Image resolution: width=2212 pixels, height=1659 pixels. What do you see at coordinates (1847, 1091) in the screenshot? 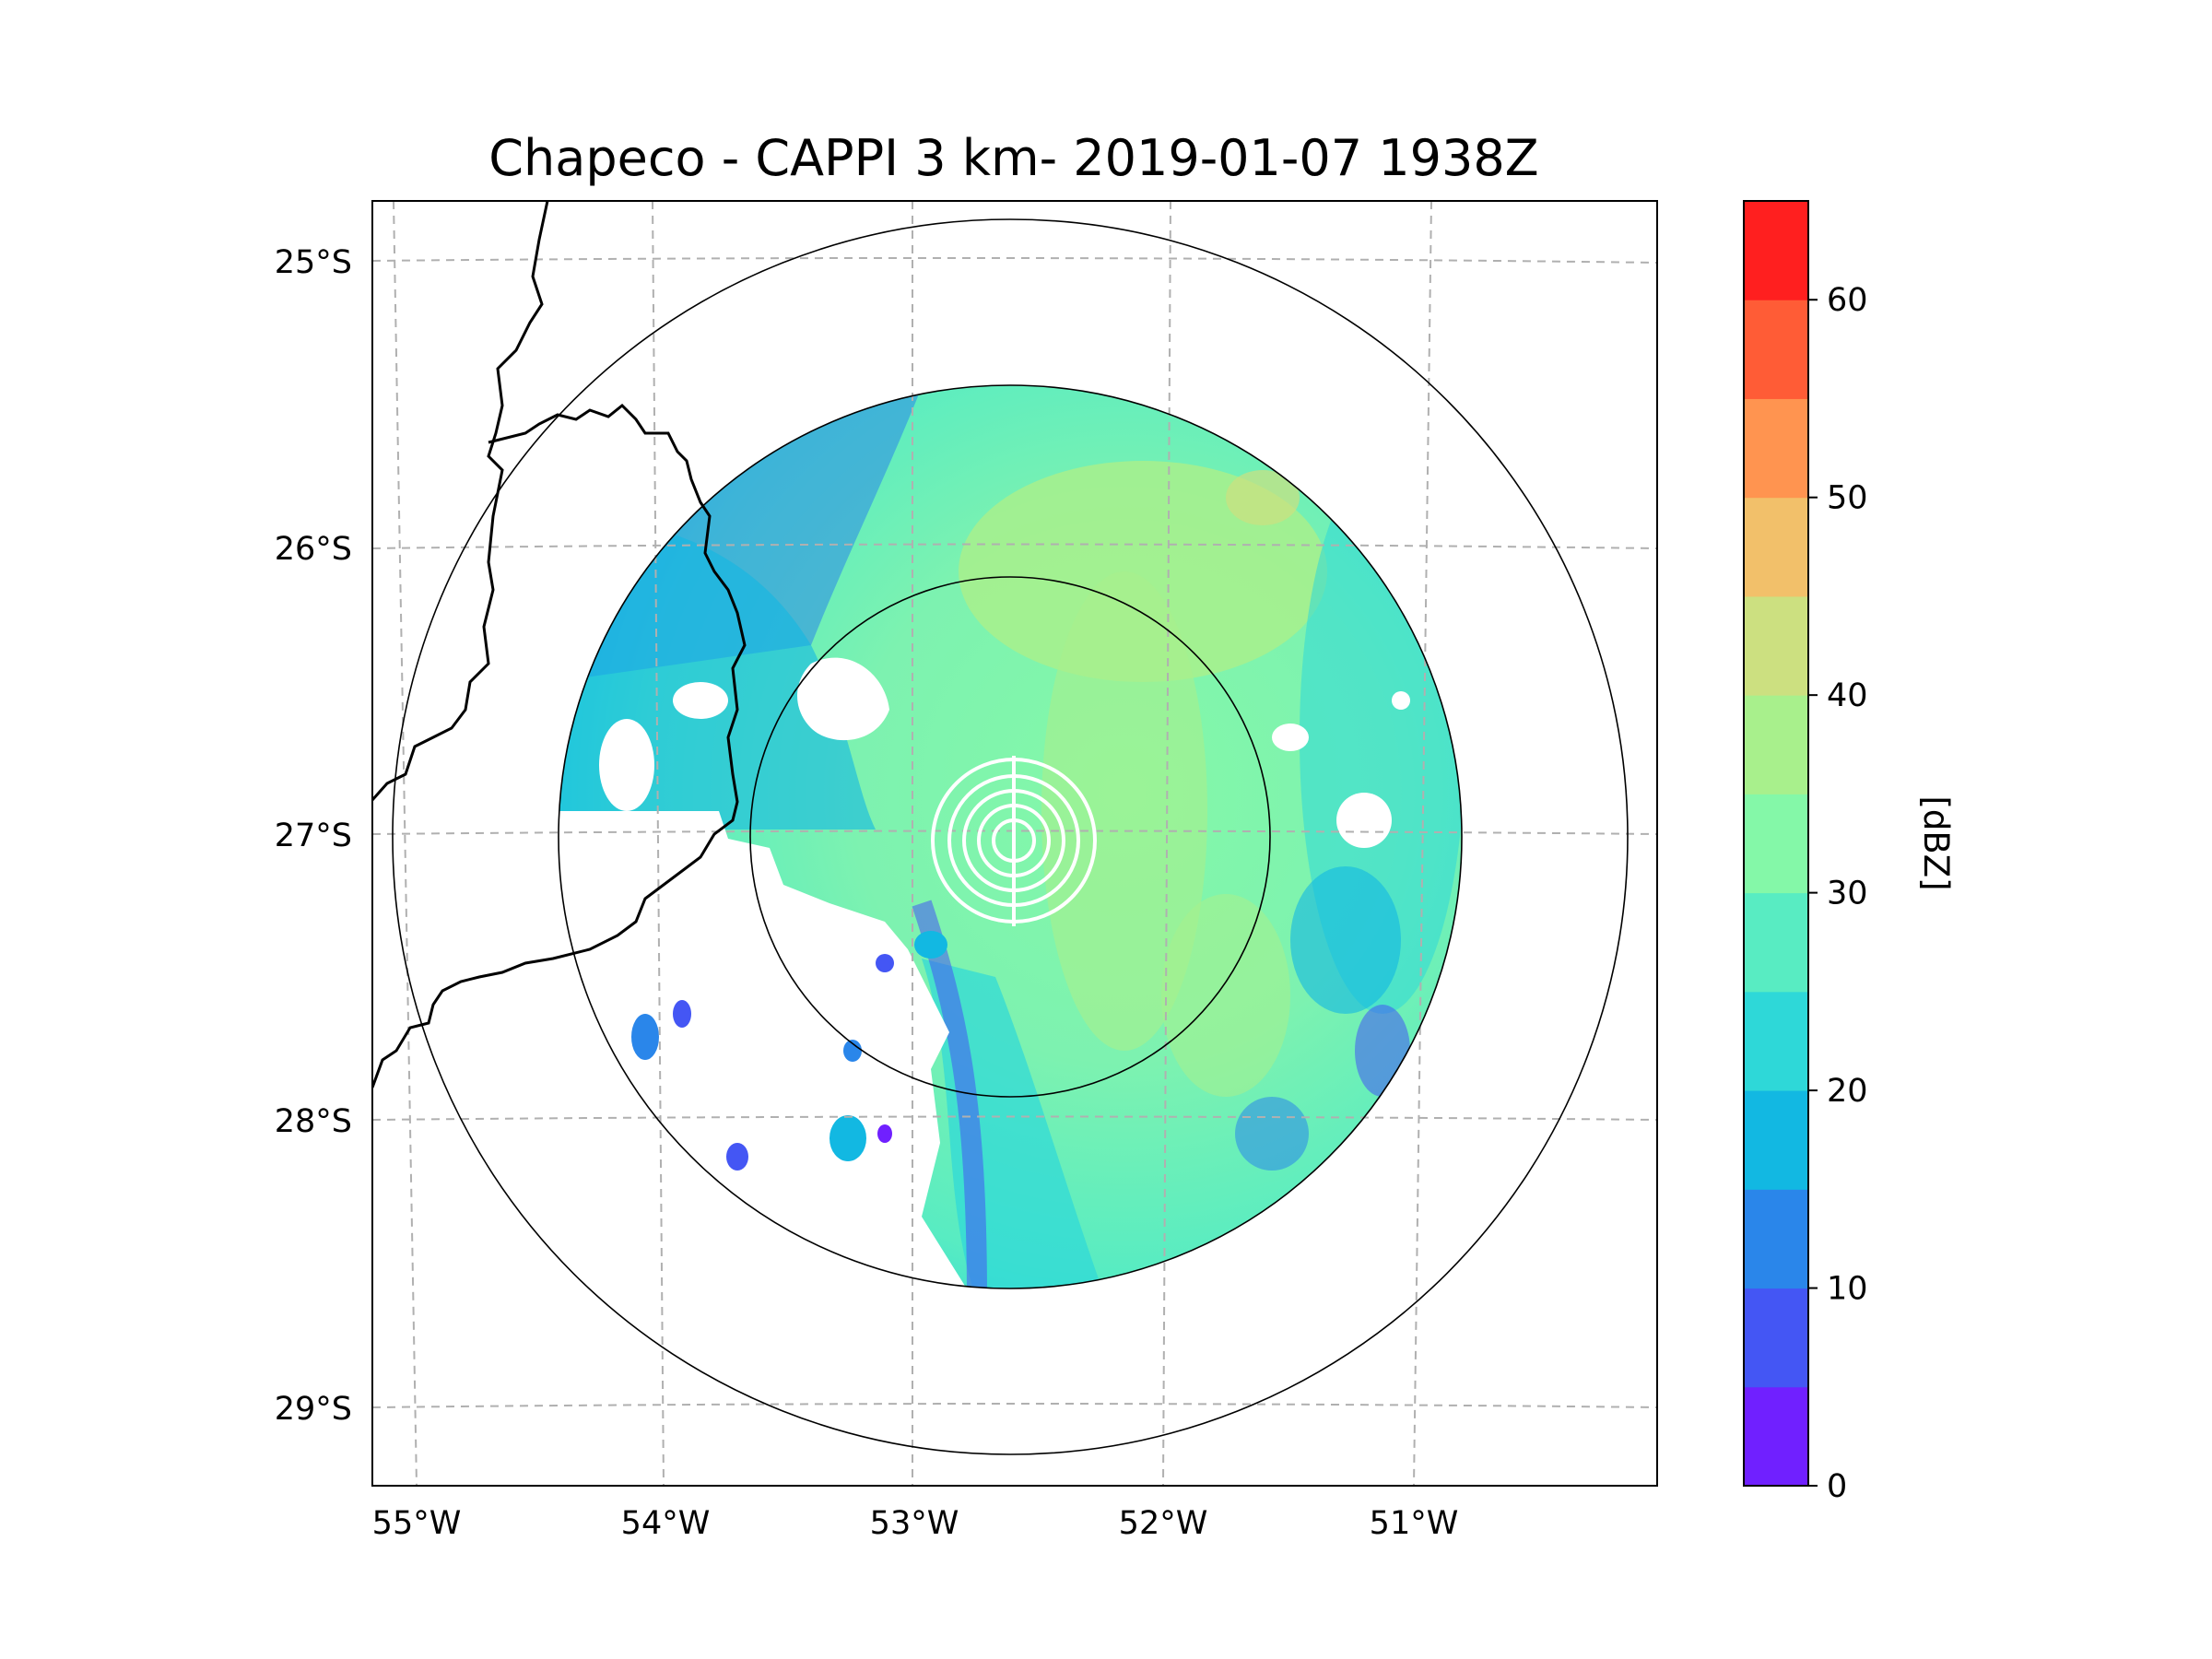
I see `colorbar-tick-label: 20` at bounding box center [1847, 1091].